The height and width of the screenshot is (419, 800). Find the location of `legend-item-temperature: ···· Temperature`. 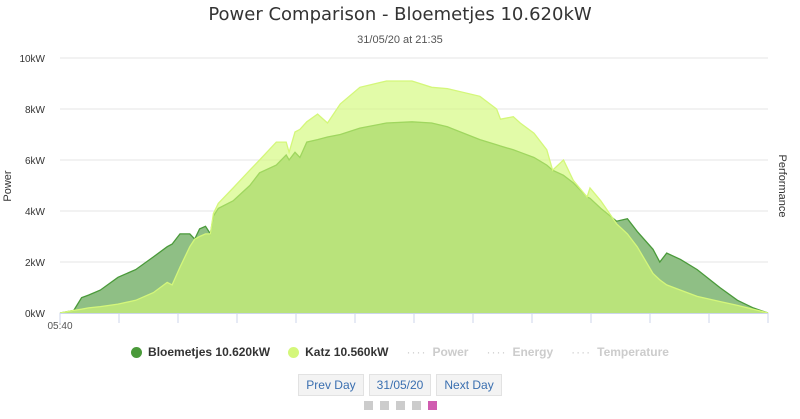

legend-item-temperature: ···· Temperature is located at coordinates (620, 352).